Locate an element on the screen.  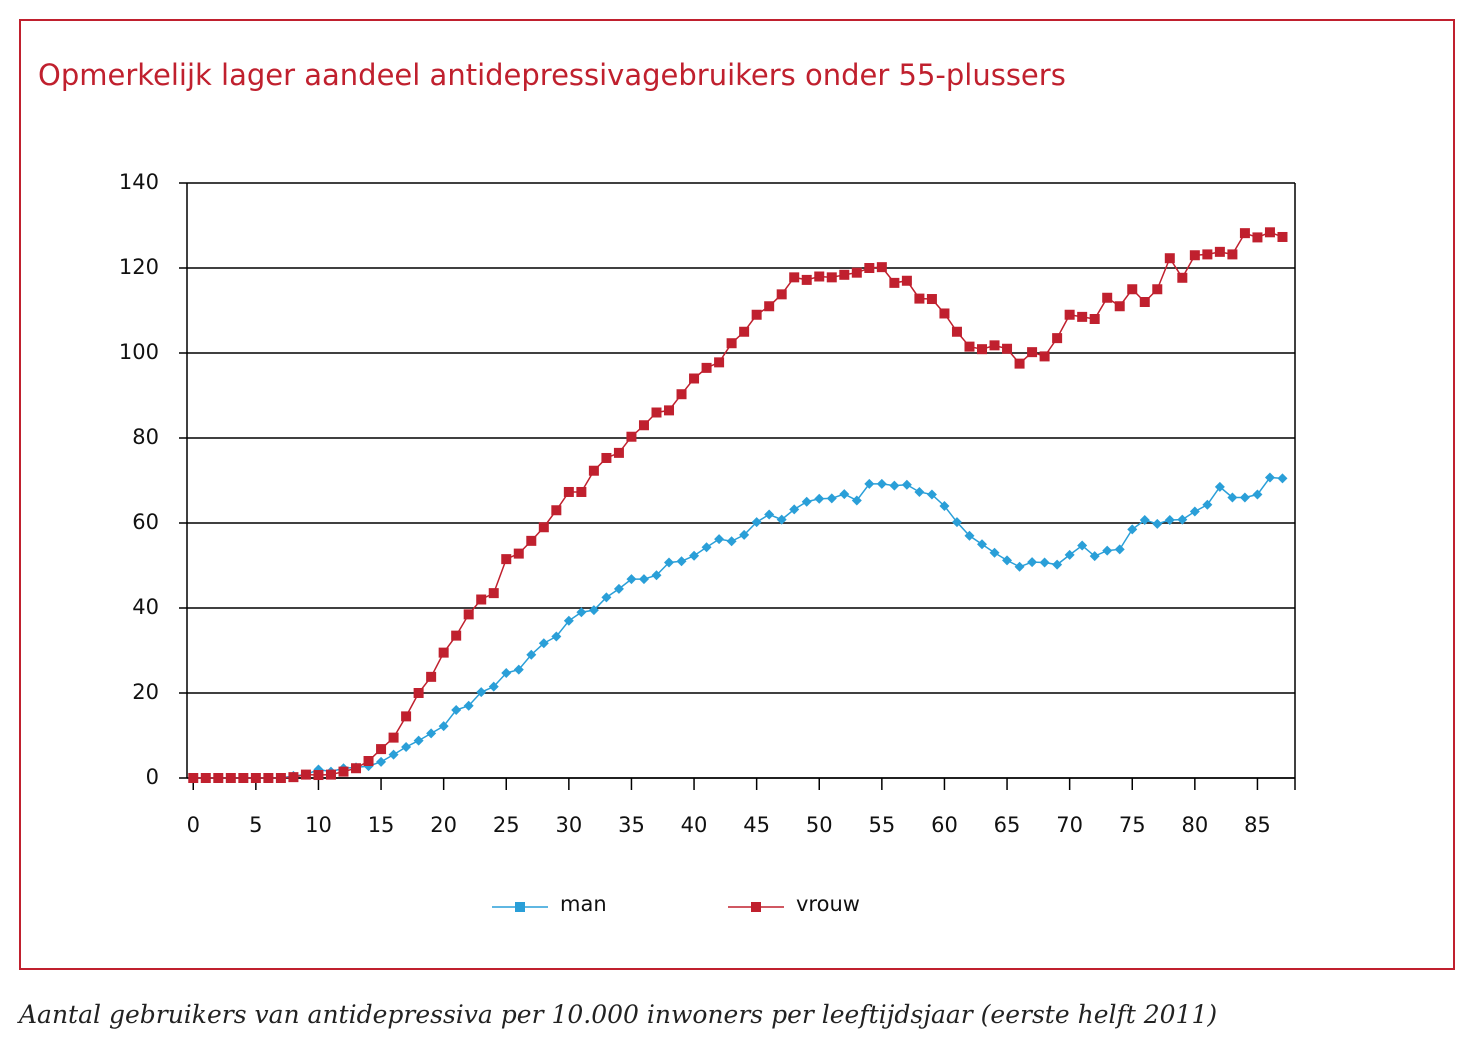
x-tick-label: 25 is located at coordinates (506, 825).